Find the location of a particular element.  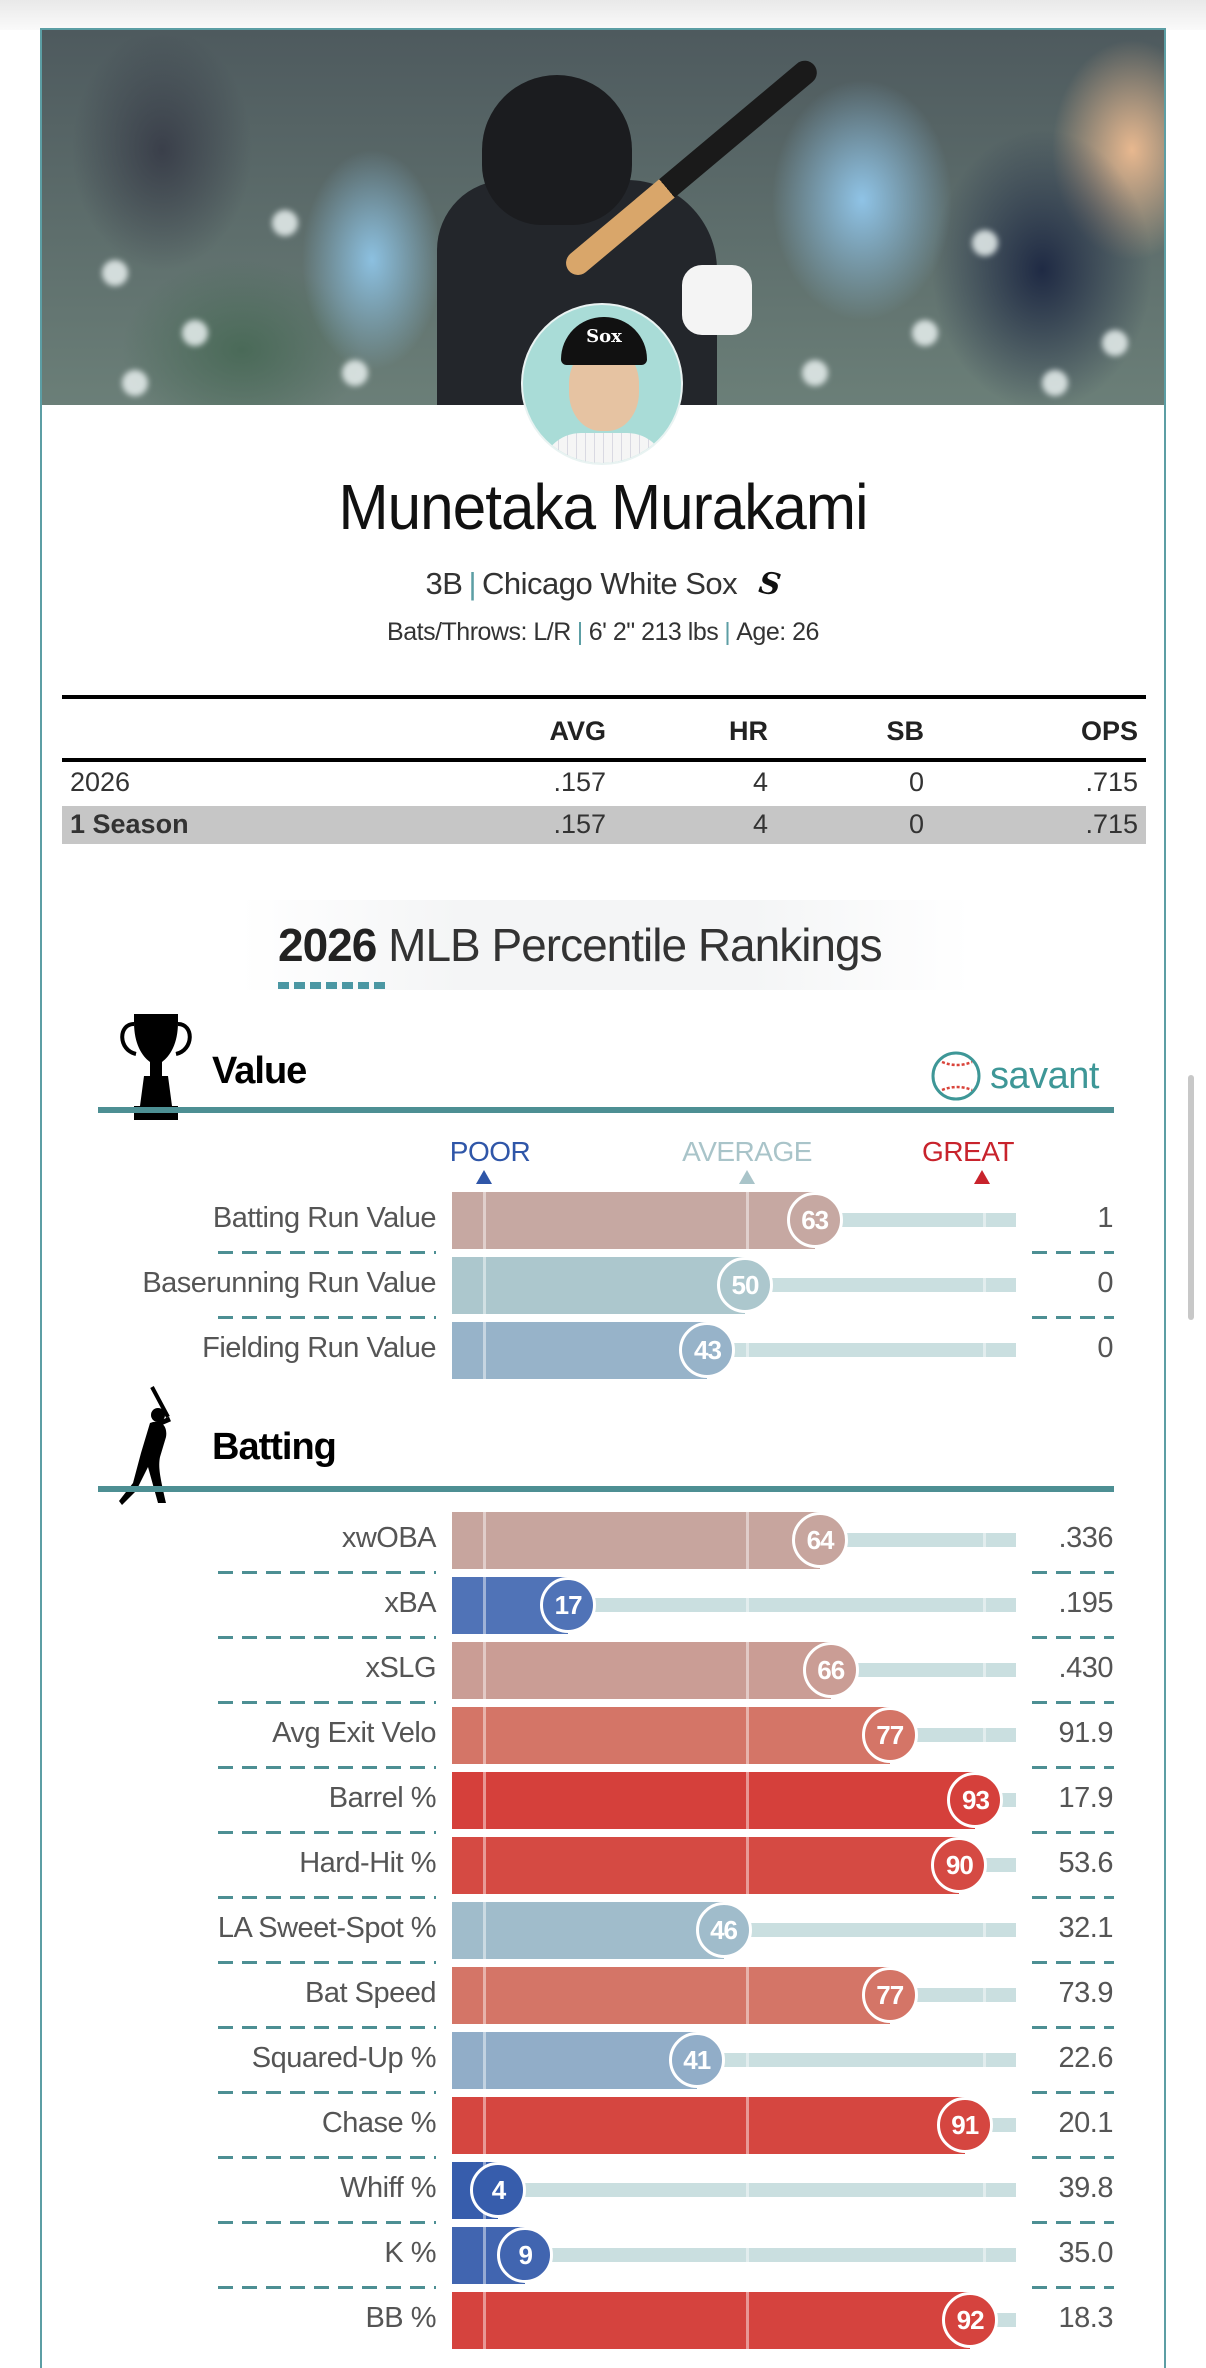

col-hr: HR is located at coordinates (748, 731).